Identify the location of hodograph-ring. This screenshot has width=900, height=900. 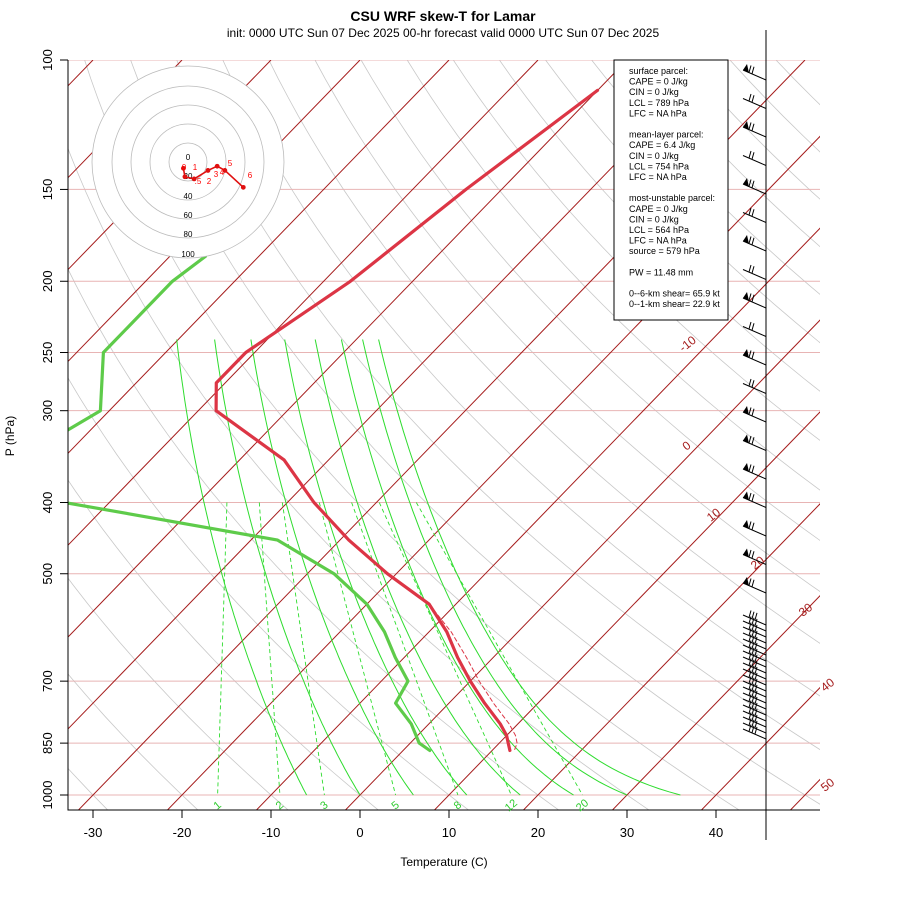
(188, 162).